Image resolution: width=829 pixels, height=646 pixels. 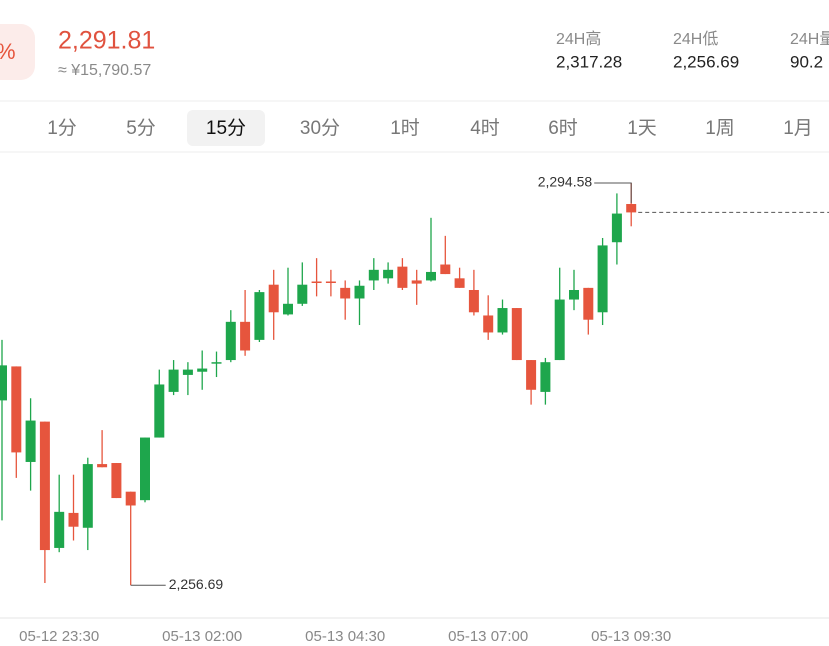 What do you see at coordinates (589, 61) in the screenshot?
I see `stat-value: 2,317.28` at bounding box center [589, 61].